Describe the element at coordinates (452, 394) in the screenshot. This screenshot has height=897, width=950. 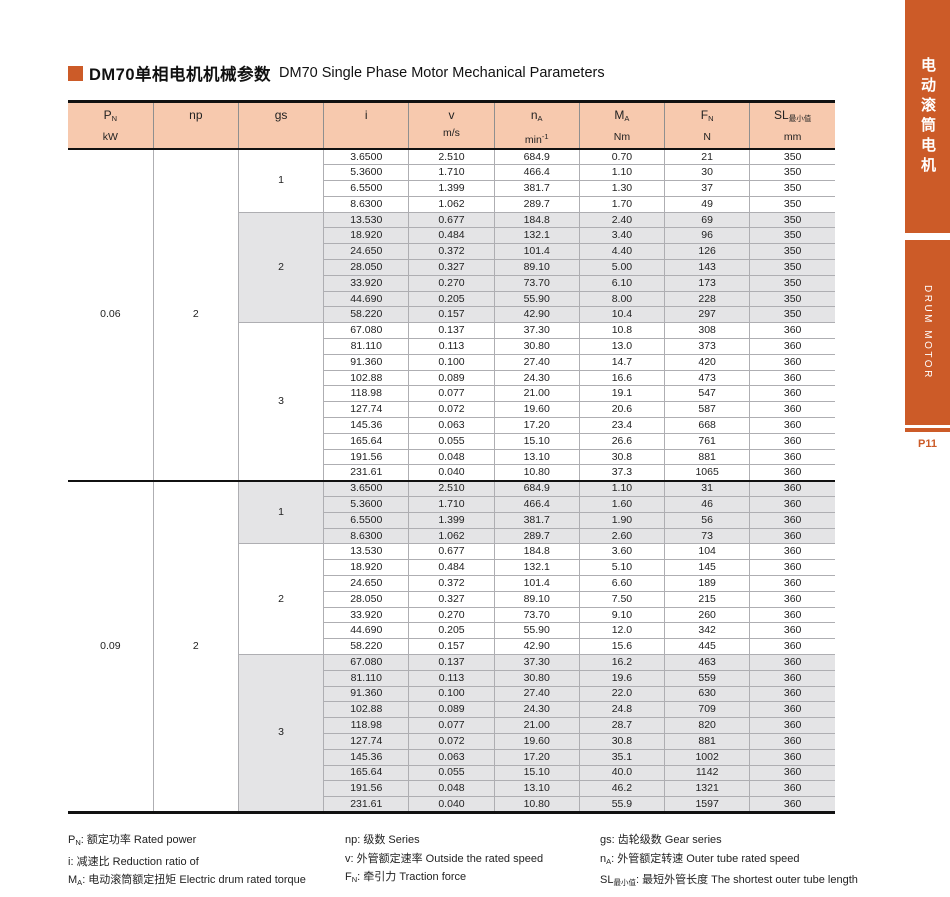
I see `table-row: 118.98 0.077 21.00 19.1 547 360` at that location.